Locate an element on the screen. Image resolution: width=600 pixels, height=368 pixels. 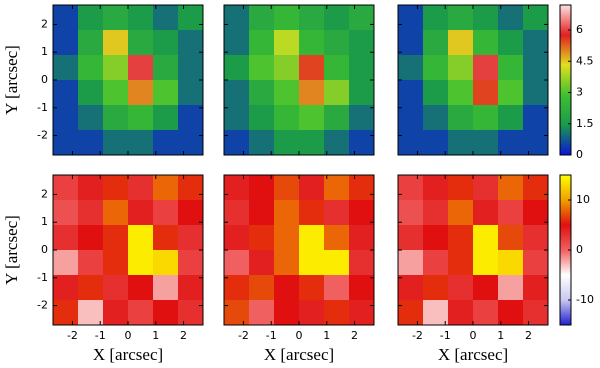
x-axis-label: X [arcsec] is located at coordinates (299, 354).